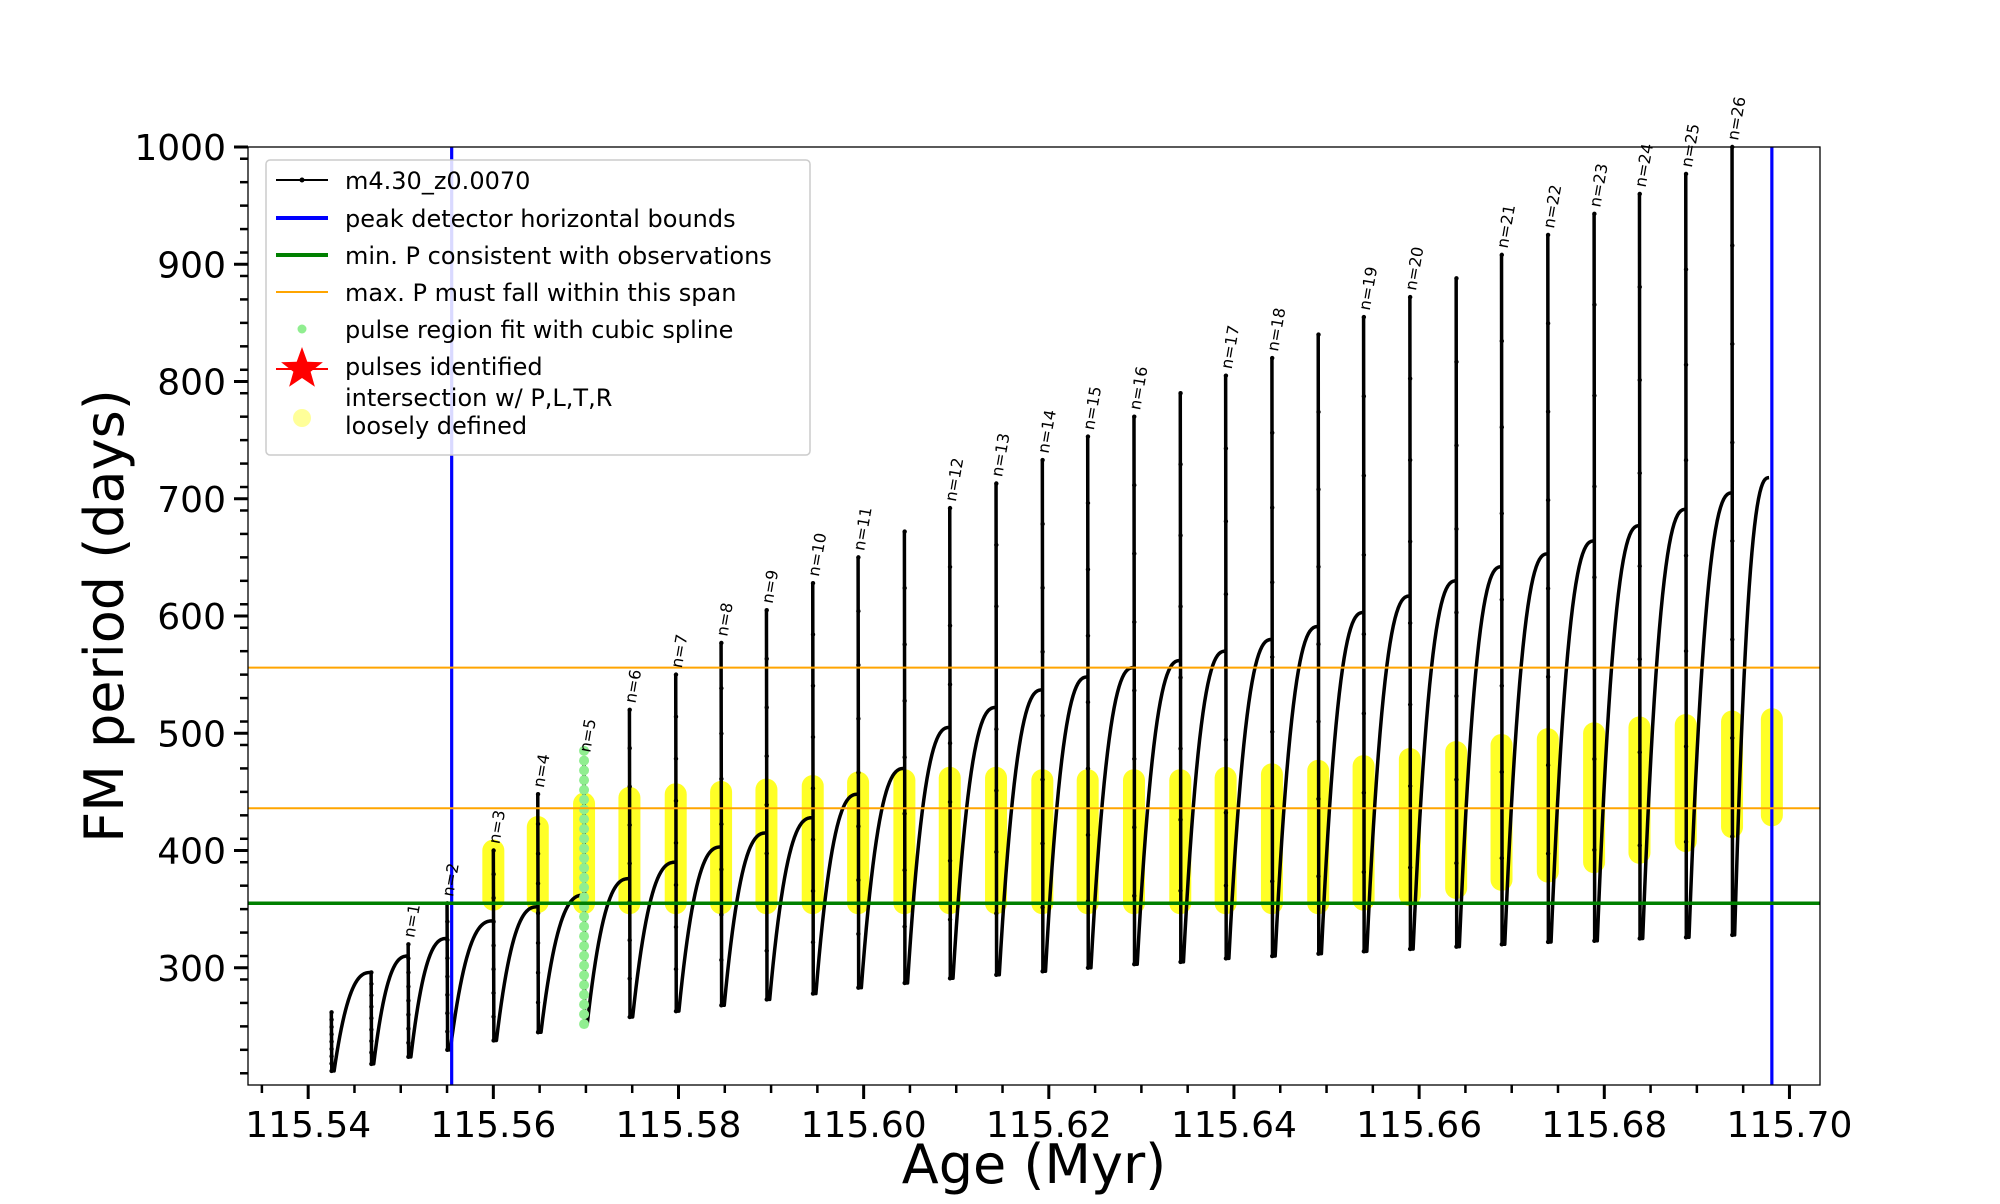  What do you see at coordinates (541, 770) in the screenshot?
I see `pulse-label: n=4` at bounding box center [541, 770].